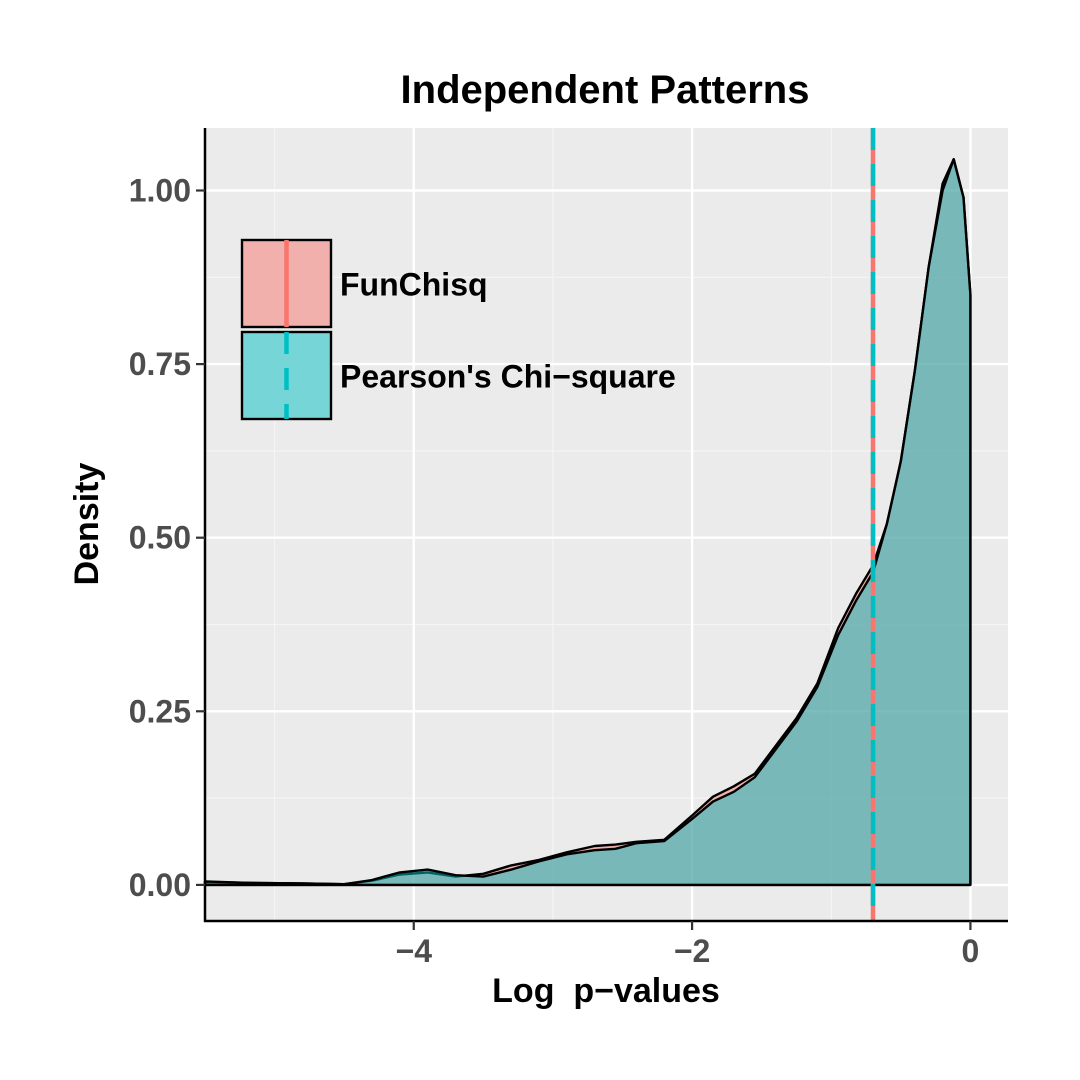 The height and width of the screenshot is (1080, 1080). Describe the element at coordinates (414, 951) in the screenshot. I see `x-tick-label-0: −4` at that location.